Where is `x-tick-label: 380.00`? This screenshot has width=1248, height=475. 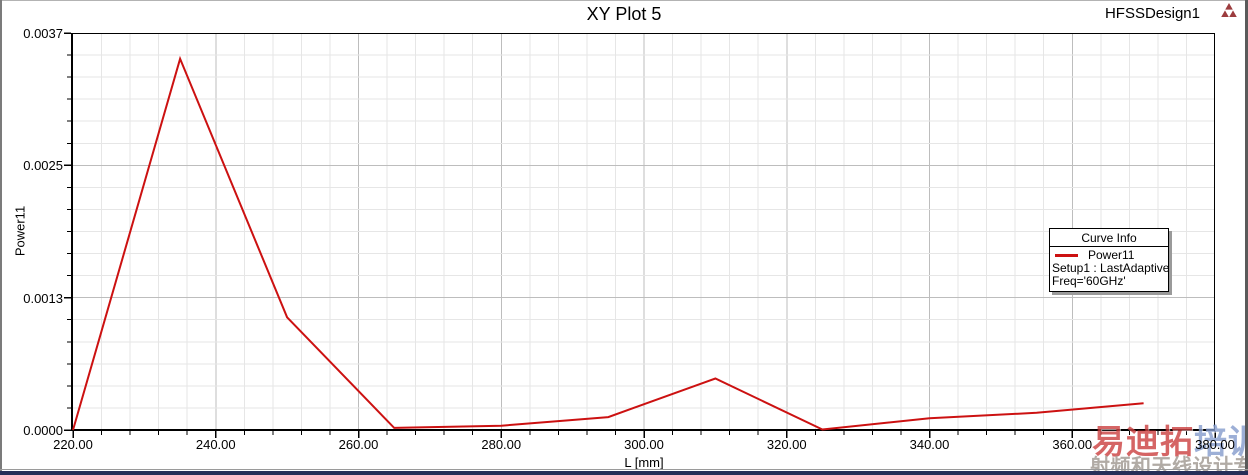
x-tick-label: 380.00 is located at coordinates (1215, 444).